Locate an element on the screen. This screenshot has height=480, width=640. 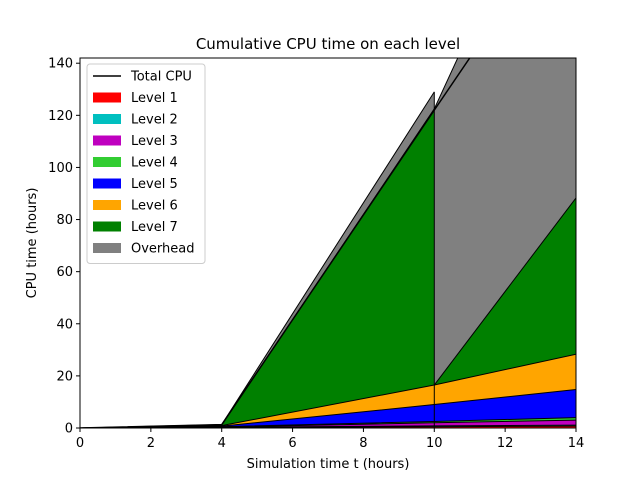
y-tick-label: 60 is located at coordinates (64, 272).